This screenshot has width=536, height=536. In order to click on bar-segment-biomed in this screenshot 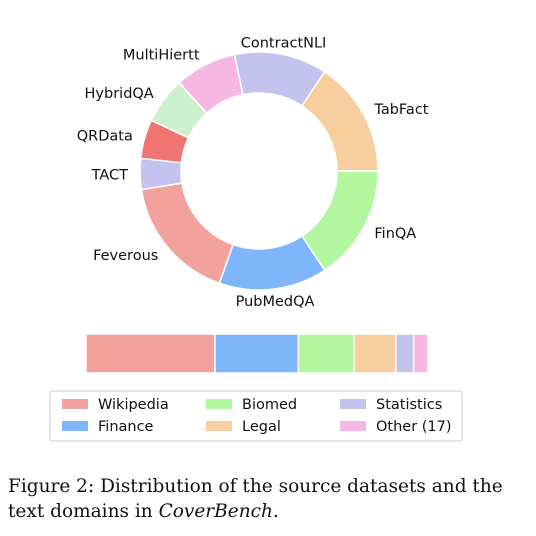, I will do `click(326, 353)`.